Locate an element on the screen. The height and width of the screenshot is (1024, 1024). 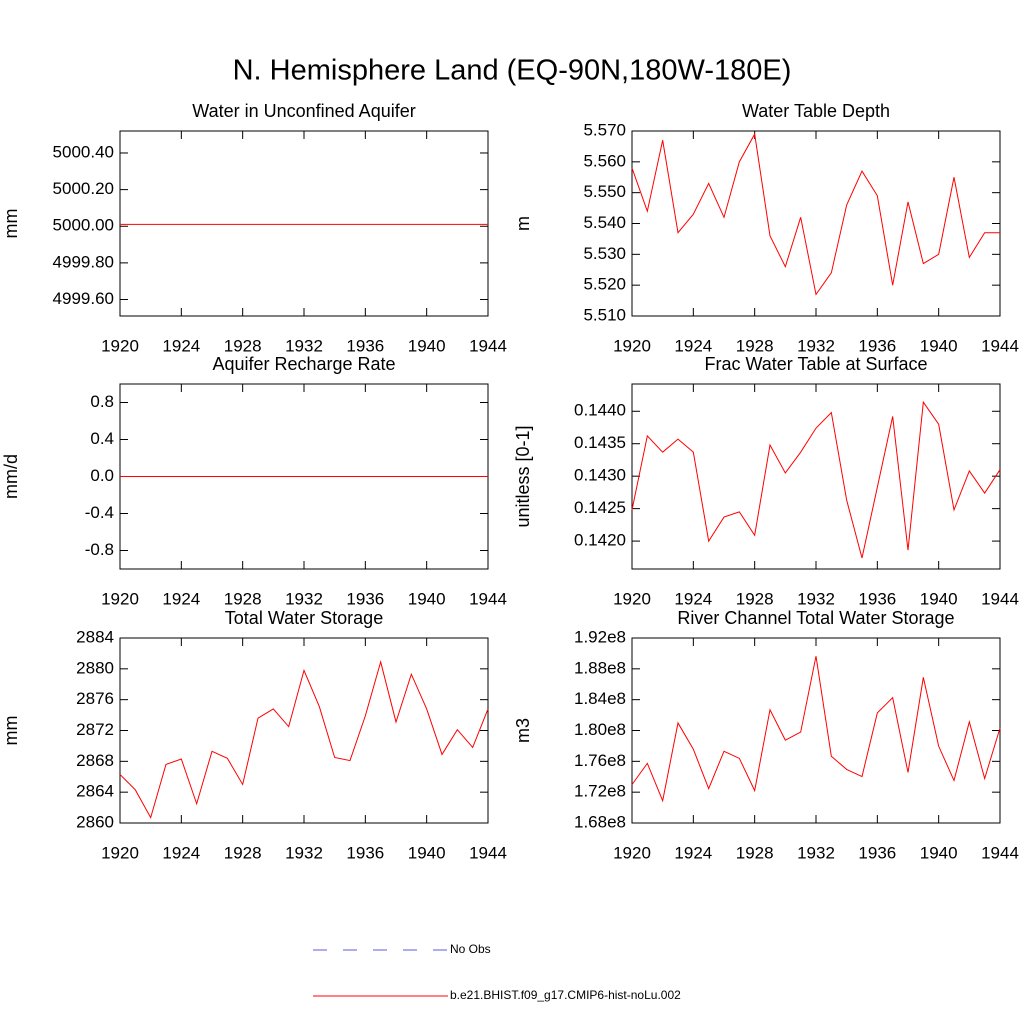
y-tick-label: 0.1440 is located at coordinates (600, 410).